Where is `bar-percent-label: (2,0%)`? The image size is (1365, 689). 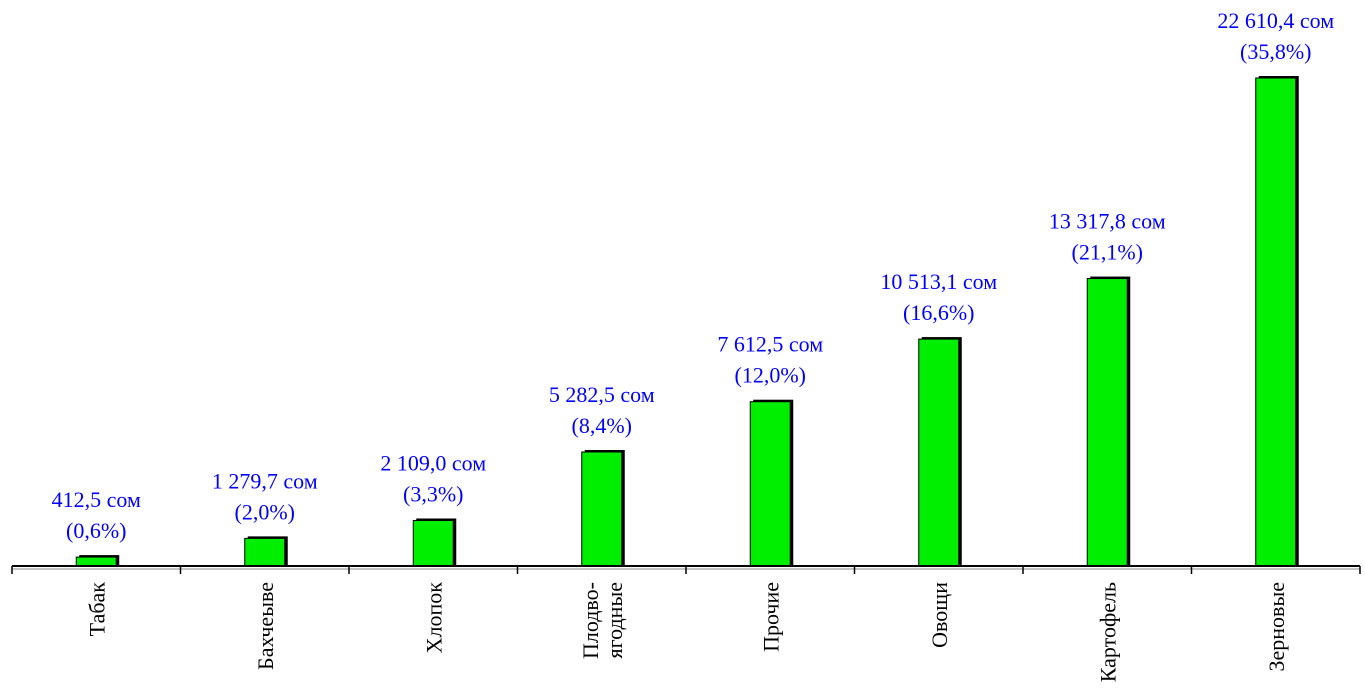
bar-percent-label: (2,0%) is located at coordinates (265, 511).